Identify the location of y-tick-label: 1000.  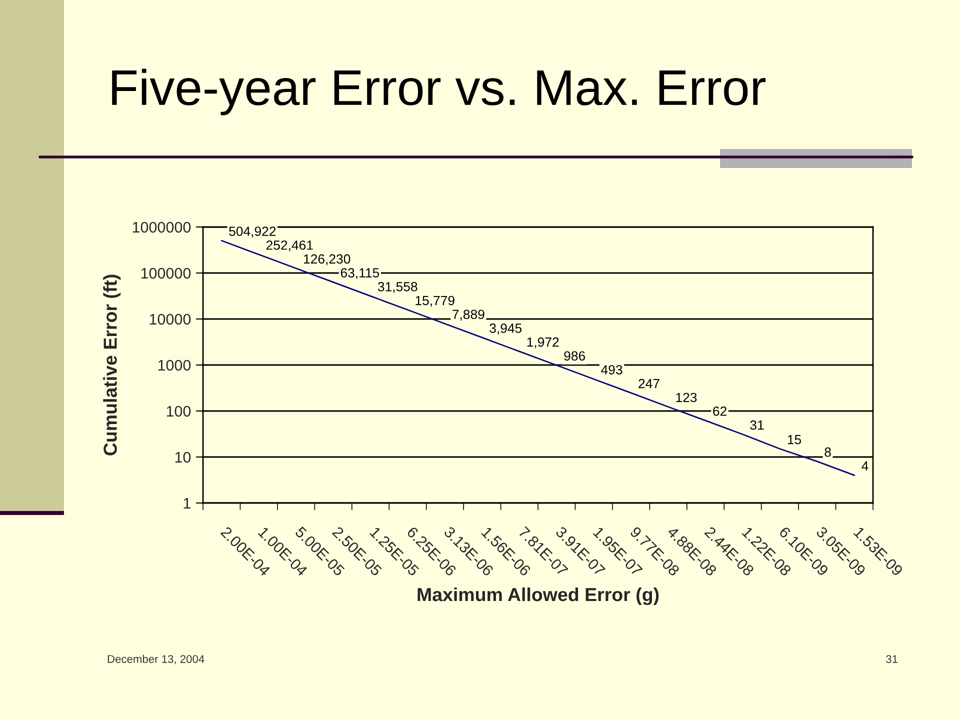
(174, 365).